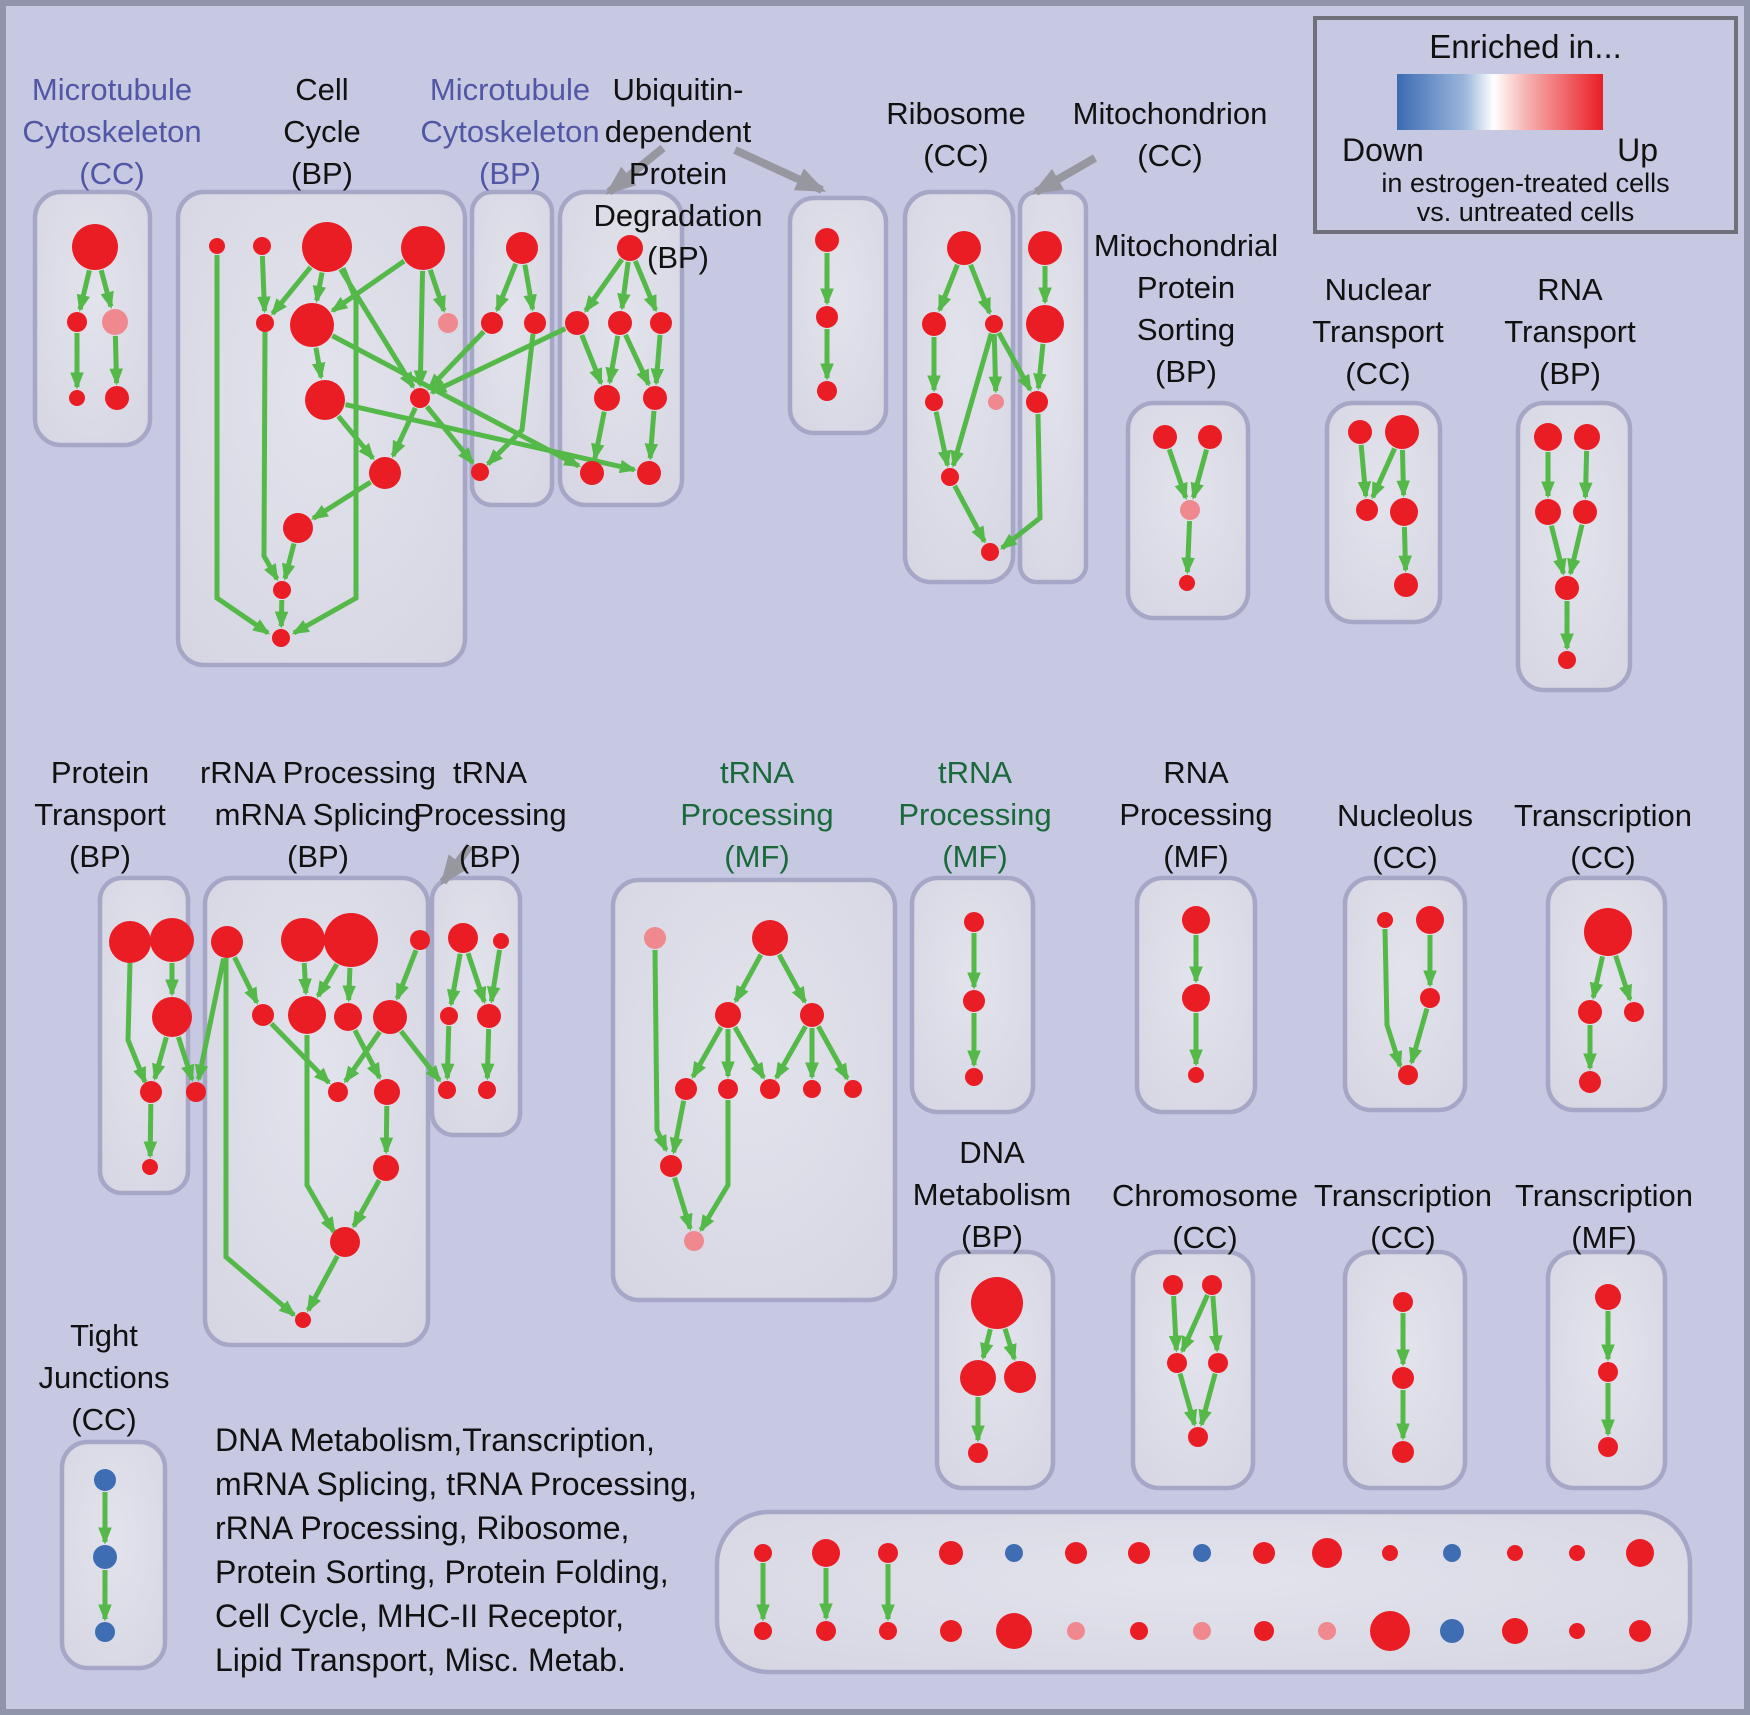  I want to click on cluster-label-rna-transport-bp: (BP), so click(1570, 373).